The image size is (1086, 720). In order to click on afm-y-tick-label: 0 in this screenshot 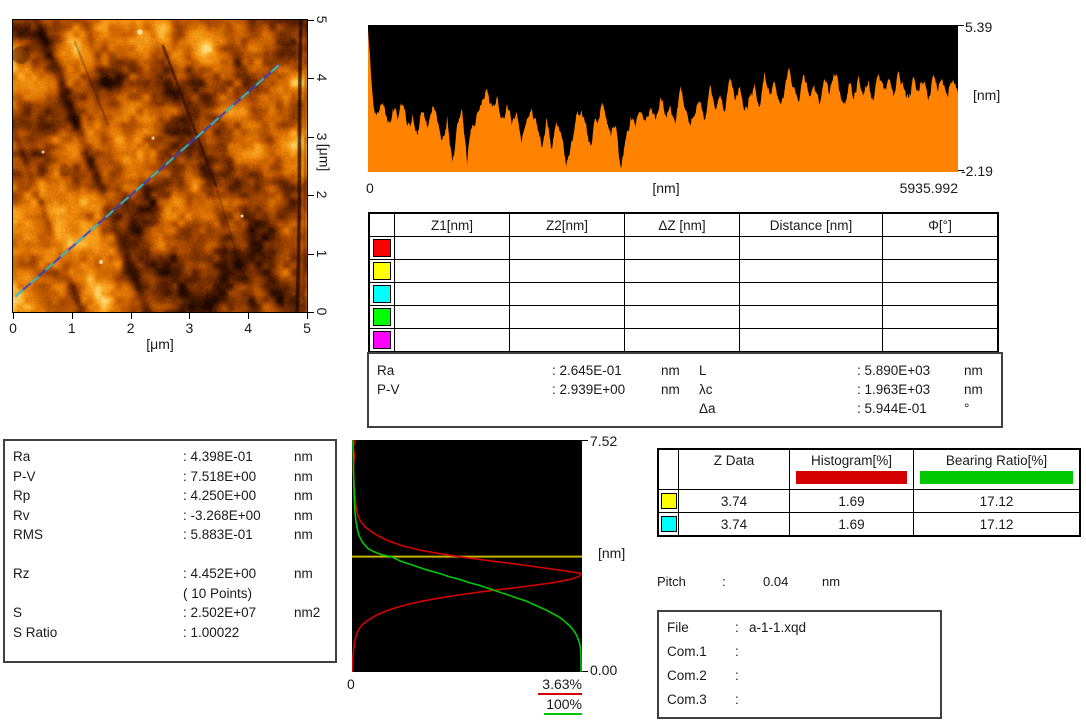, I will do `click(322, 311)`.